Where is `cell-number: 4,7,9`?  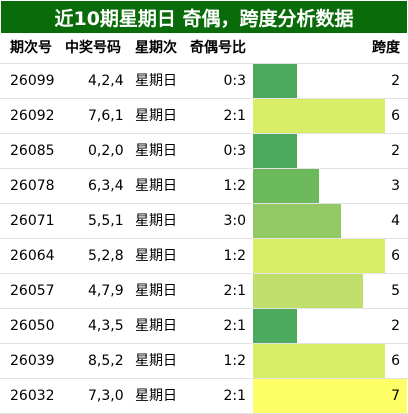 cell-number: 4,7,9 is located at coordinates (106, 291).